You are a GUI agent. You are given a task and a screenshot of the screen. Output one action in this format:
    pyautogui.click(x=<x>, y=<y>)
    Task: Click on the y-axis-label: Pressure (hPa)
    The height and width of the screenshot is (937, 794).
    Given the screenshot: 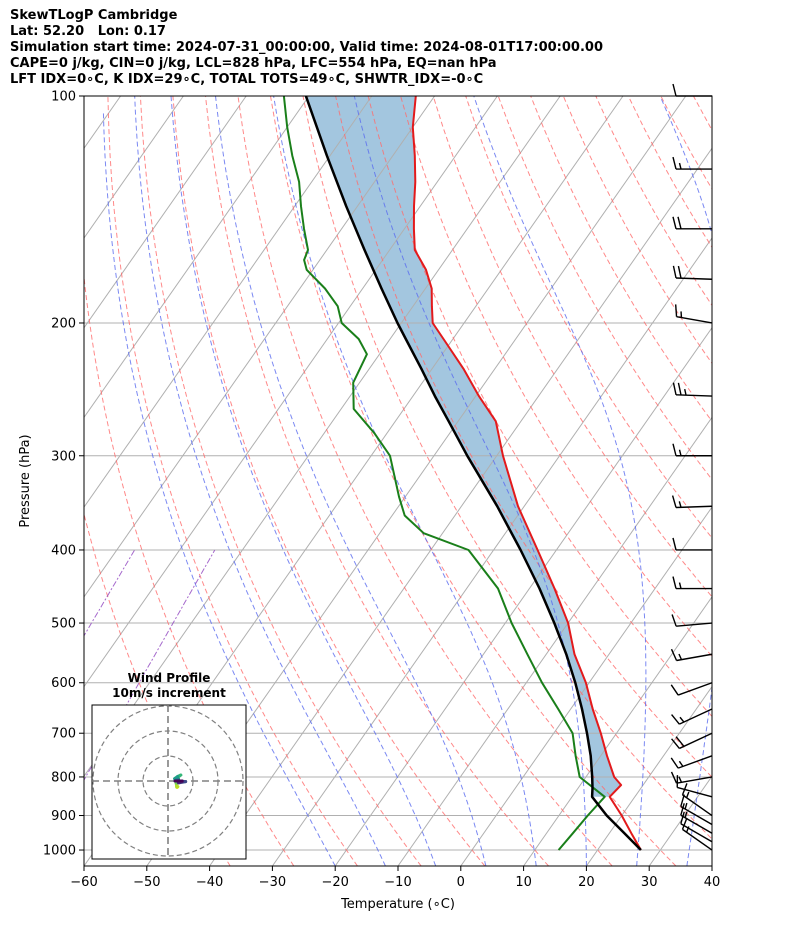 What is the action you would take?
    pyautogui.click(x=25, y=480)
    